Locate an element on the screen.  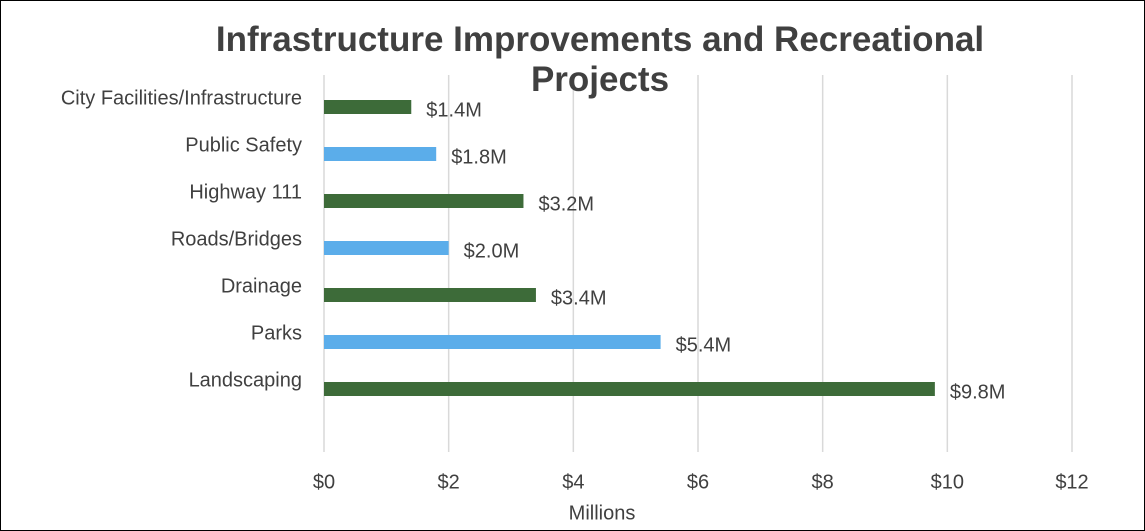
x-tick-label: $12 is located at coordinates (1071, 482).